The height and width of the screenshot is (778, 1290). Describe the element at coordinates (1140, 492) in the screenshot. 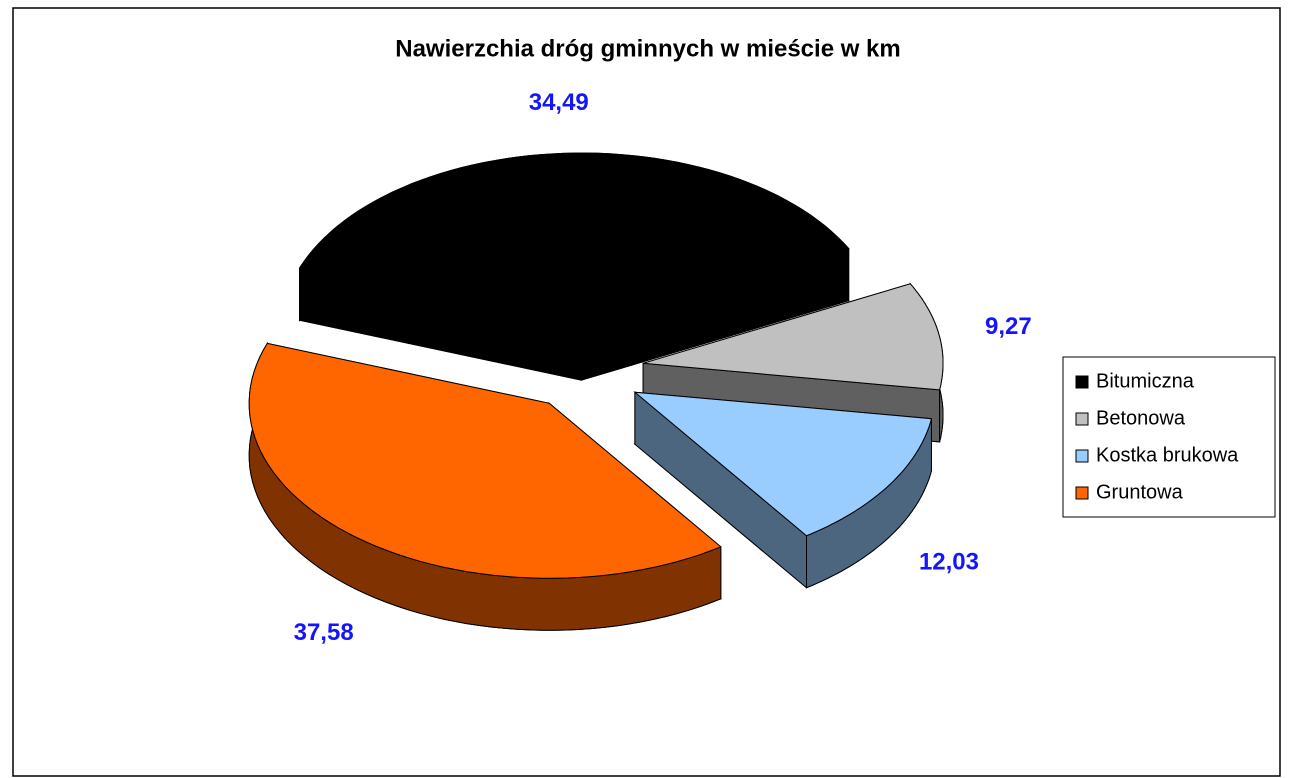

I see `legend-label: Gruntowa` at that location.